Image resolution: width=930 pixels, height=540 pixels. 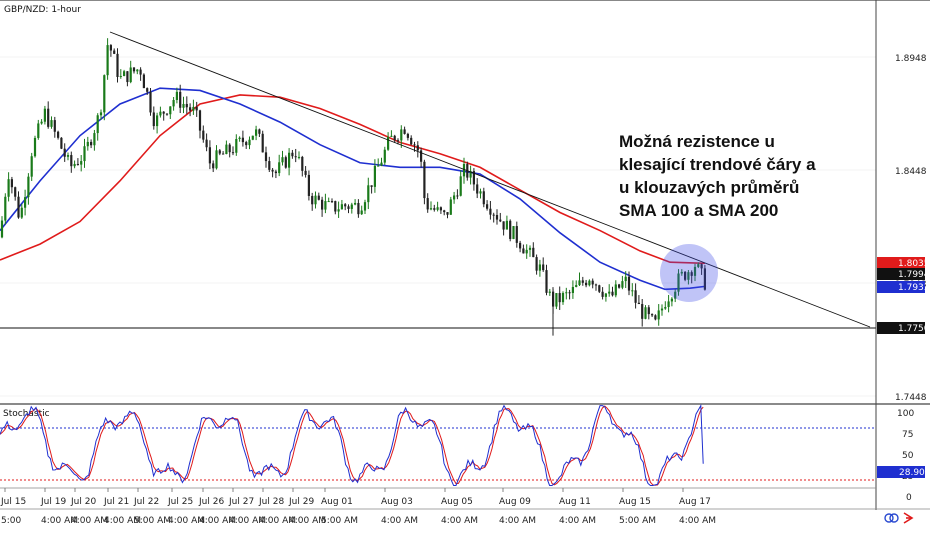 I want to click on date-label: Jul 15, so click(x=13, y=502).